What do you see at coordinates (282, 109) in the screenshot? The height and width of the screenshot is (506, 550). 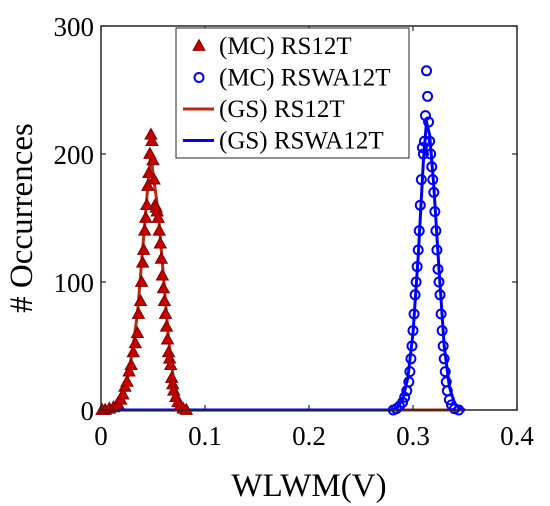 I see `legend-label: (GS) RS12T` at bounding box center [282, 109].